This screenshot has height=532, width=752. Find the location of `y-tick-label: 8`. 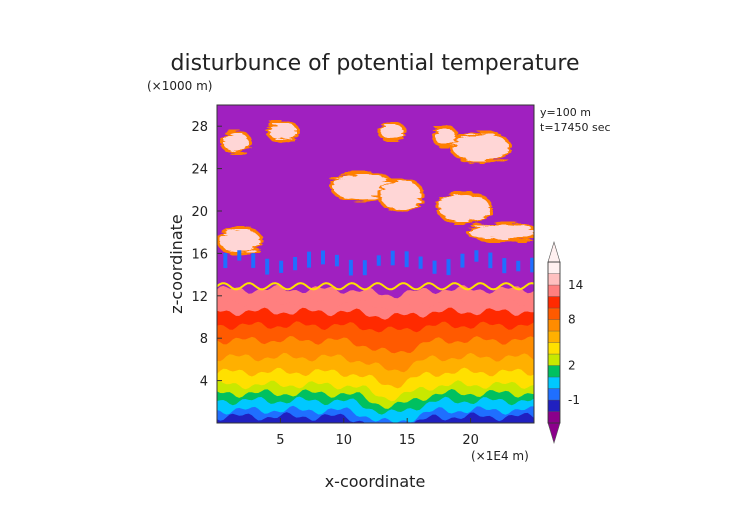

y-tick-label: 8 is located at coordinates (204, 339).